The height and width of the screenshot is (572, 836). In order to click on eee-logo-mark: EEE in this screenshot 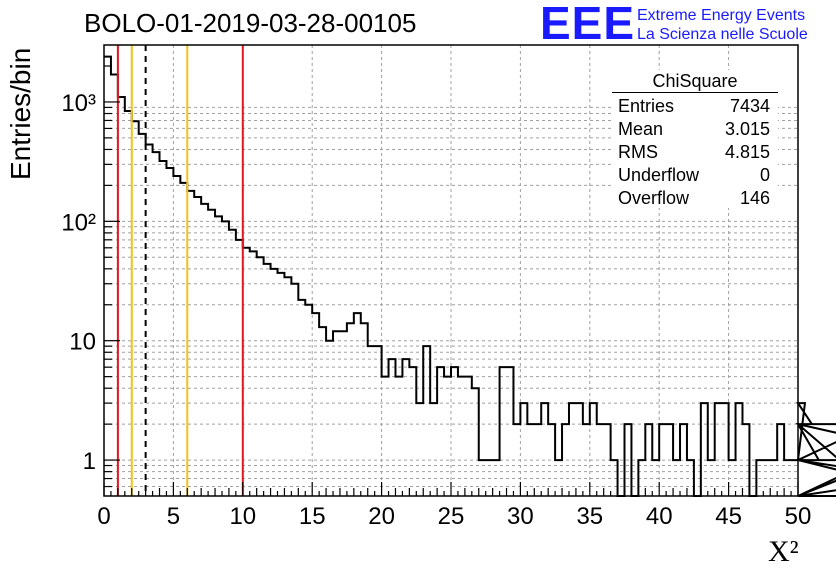, I will do `click(588, 24)`.